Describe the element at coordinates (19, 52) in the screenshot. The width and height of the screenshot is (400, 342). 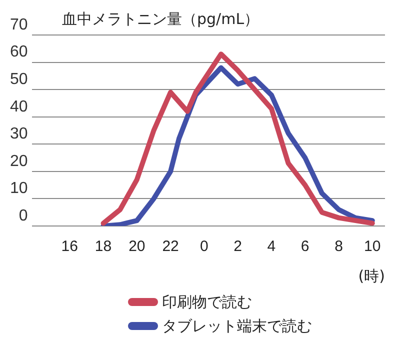
I see `y-tick-label: 60` at that location.